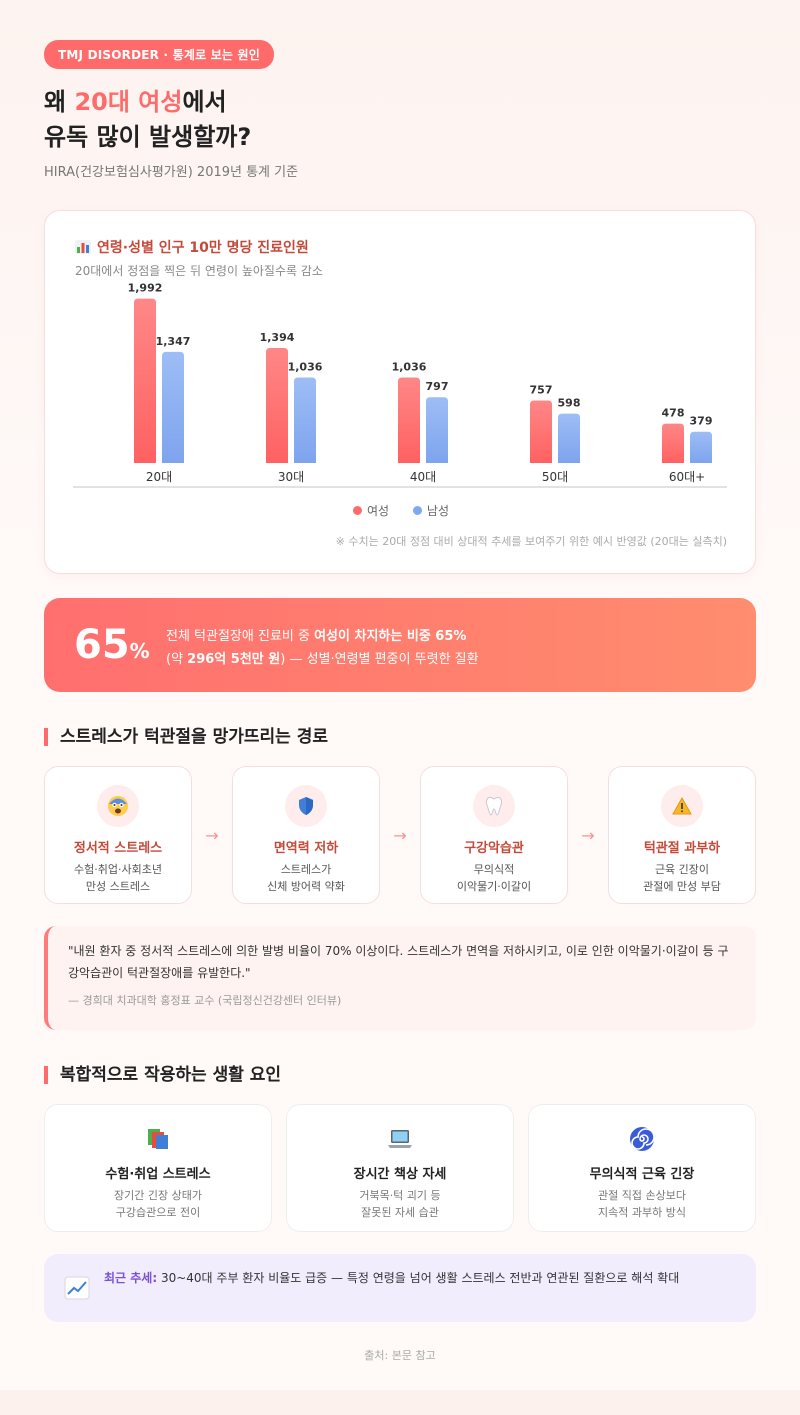 This screenshot has width=800, height=1415. I want to click on factor-title: 장시간 책상 자세, so click(400, 1174).